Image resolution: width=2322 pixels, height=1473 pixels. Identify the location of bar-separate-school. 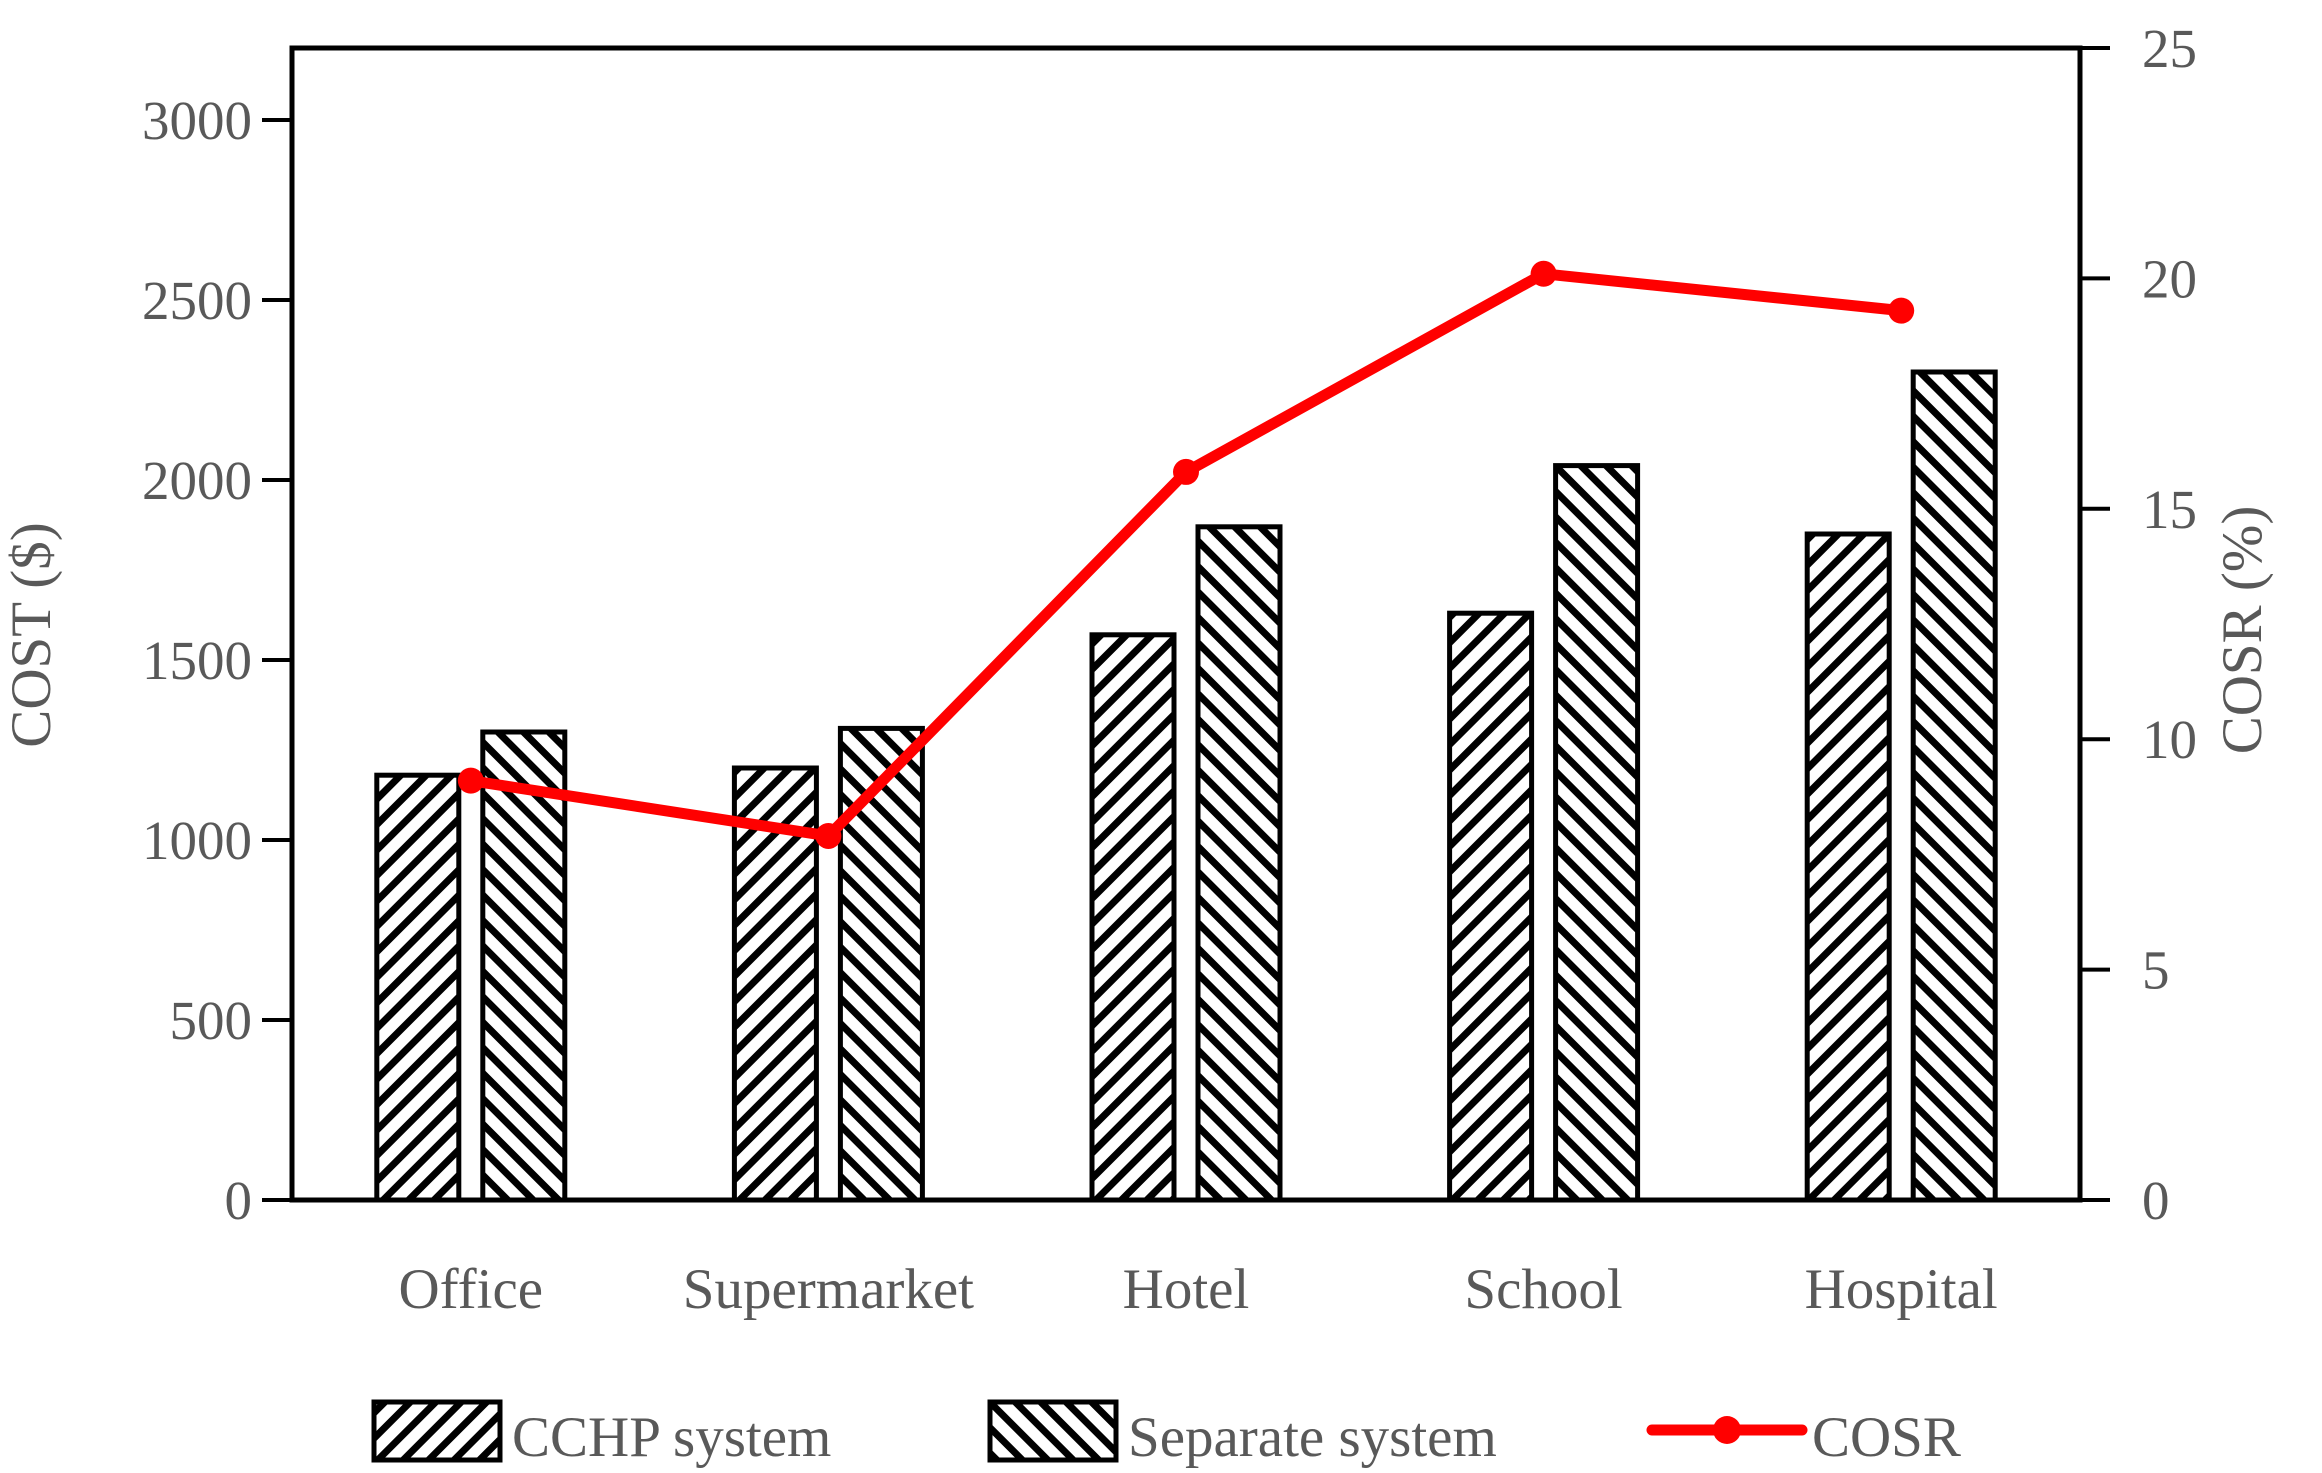
(1597, 833).